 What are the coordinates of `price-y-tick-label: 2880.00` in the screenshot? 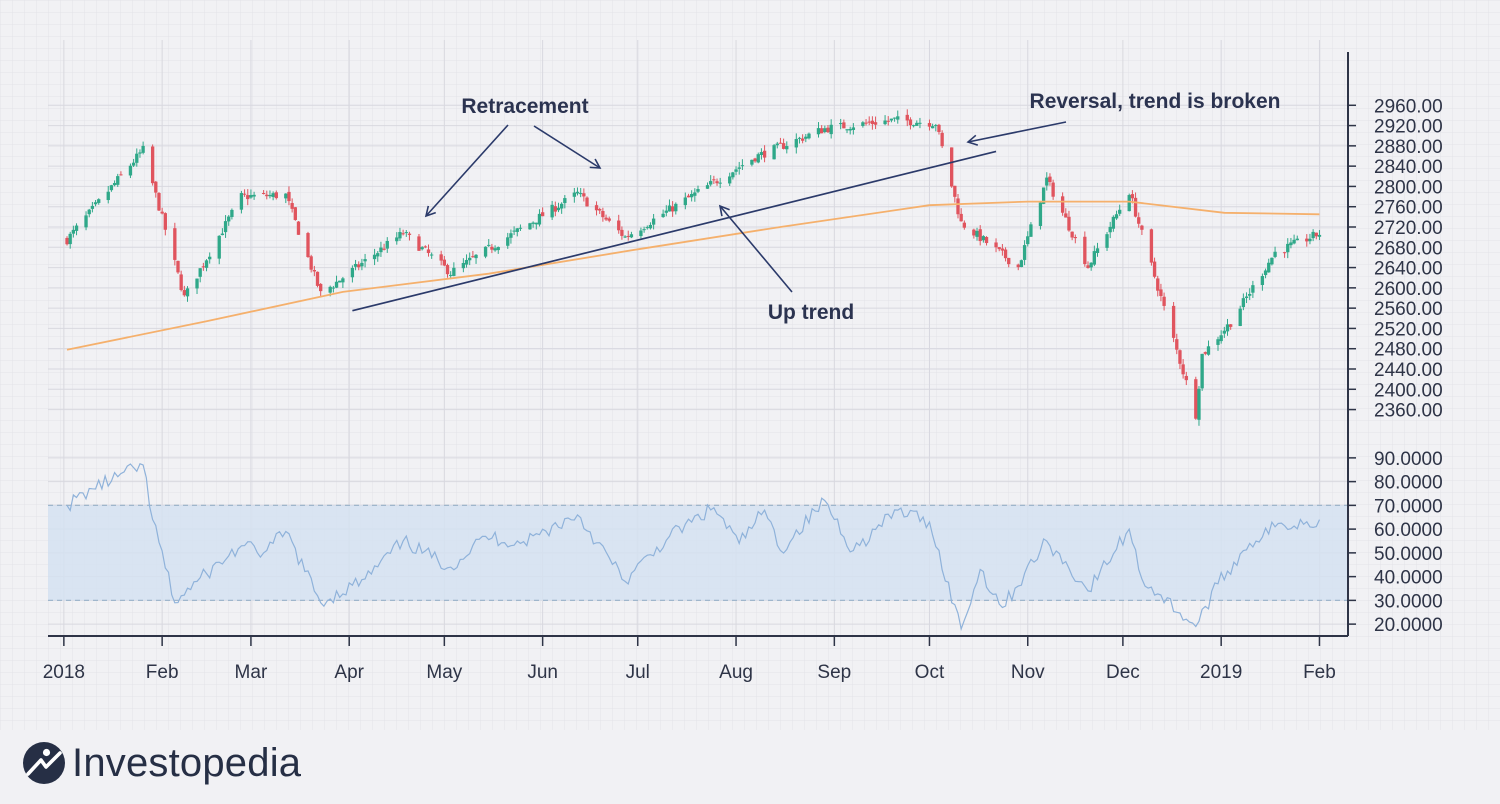 It's located at (1408, 147).